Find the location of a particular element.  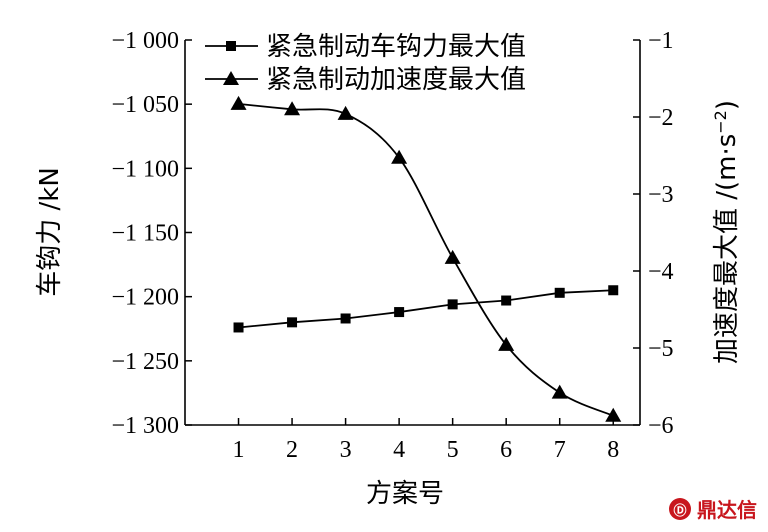

right-tick-label: −6 is located at coordinates (661, 426).